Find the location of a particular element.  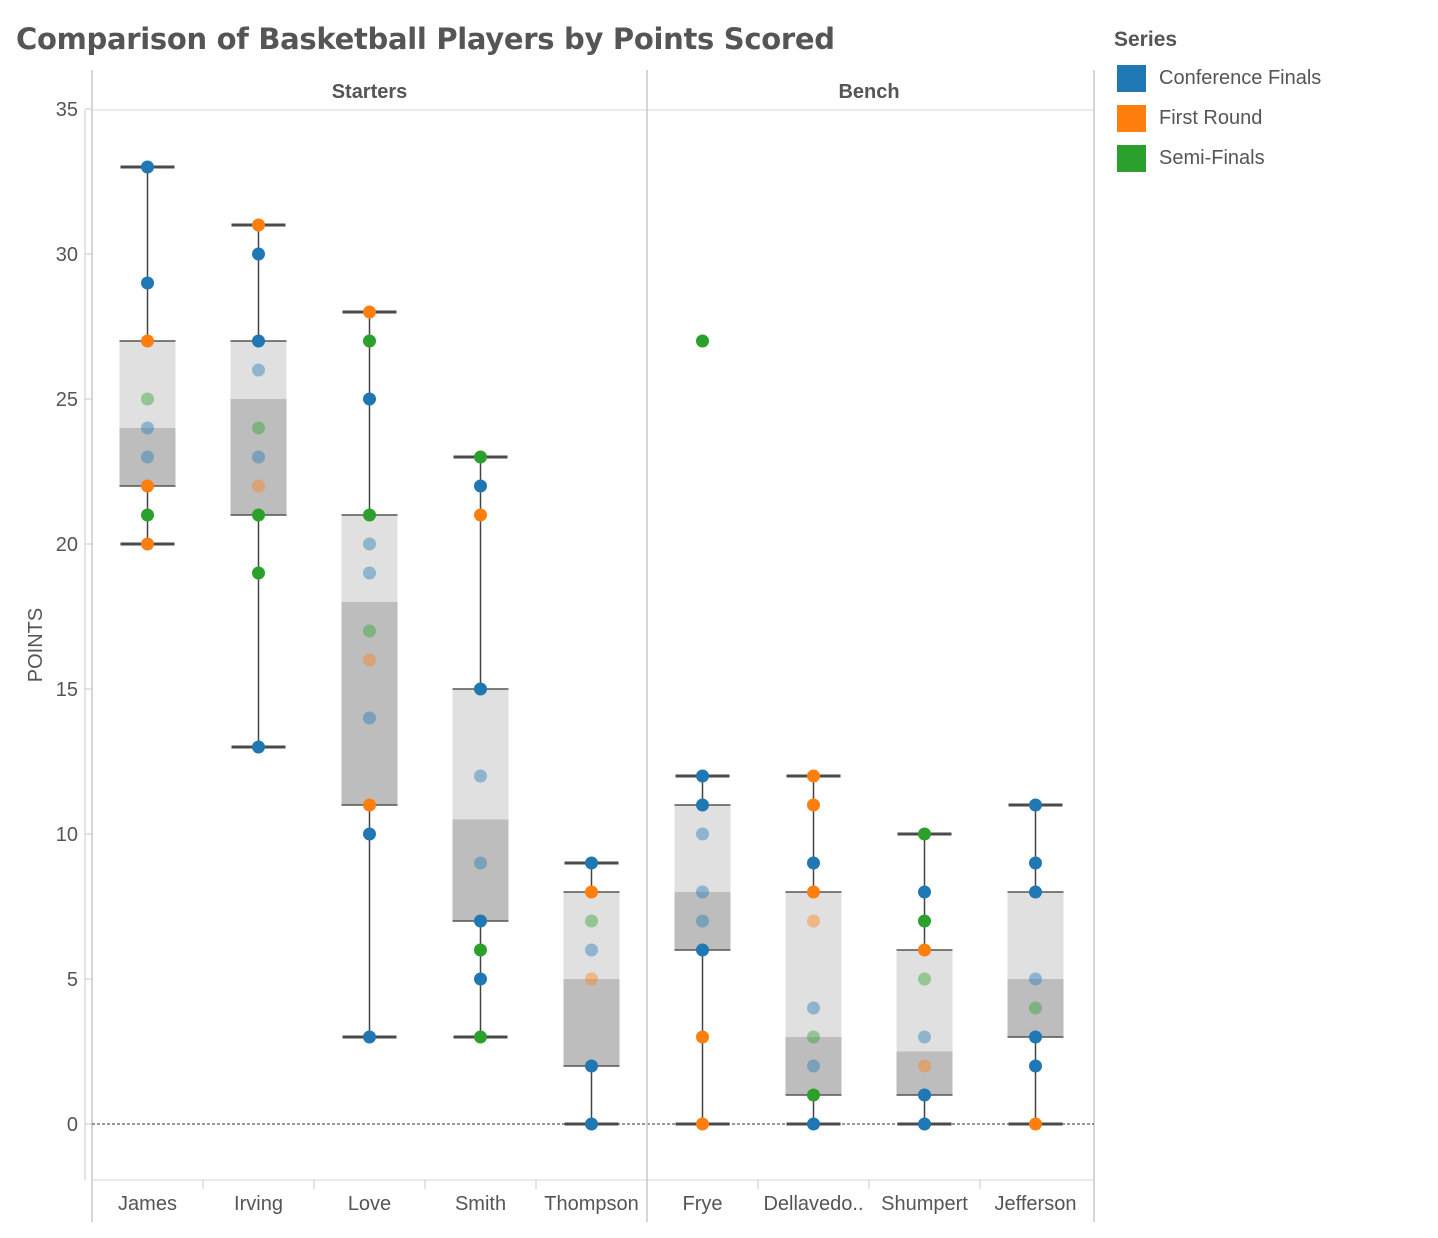

y-tick-label: 0 is located at coordinates (72, 1125).